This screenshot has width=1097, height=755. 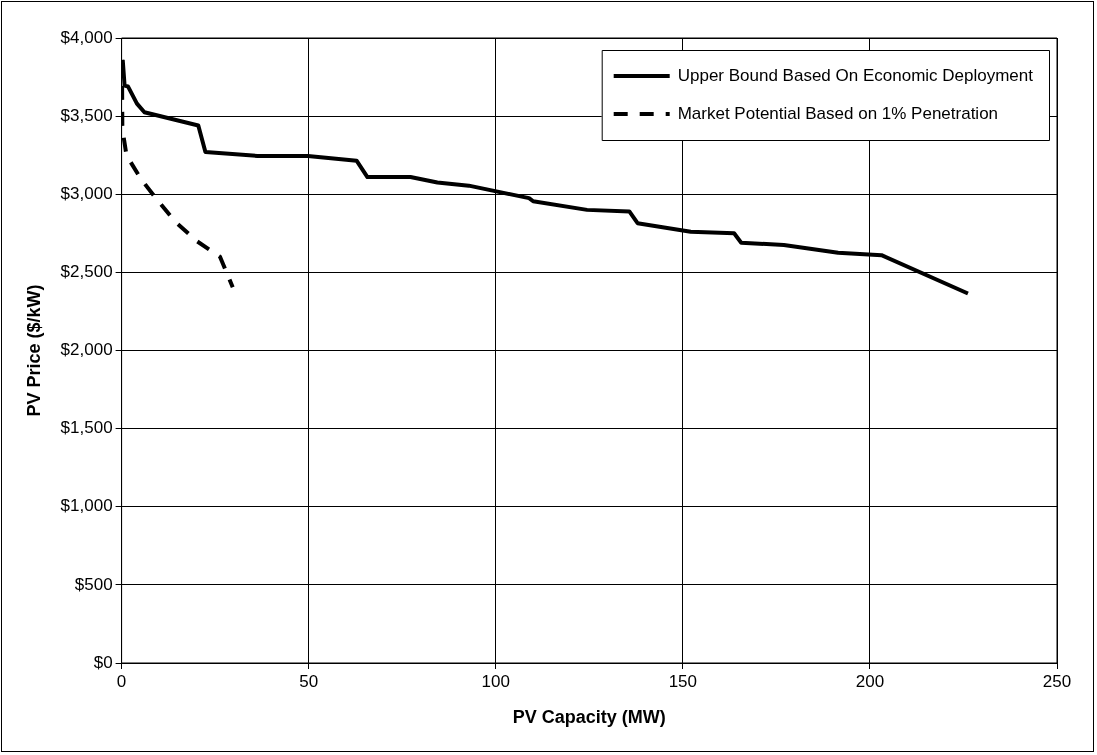 What do you see at coordinates (838, 113) in the screenshot?
I see `legend-label: Market Potential Based on 1% Penetration` at bounding box center [838, 113].